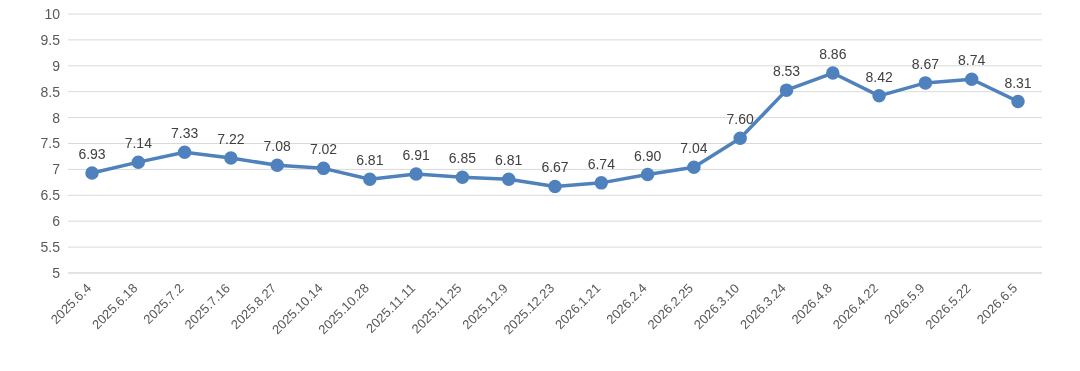 Image resolution: width=1080 pixels, height=371 pixels. What do you see at coordinates (833, 54) in the screenshot?
I see `data-label: 8.86` at bounding box center [833, 54].